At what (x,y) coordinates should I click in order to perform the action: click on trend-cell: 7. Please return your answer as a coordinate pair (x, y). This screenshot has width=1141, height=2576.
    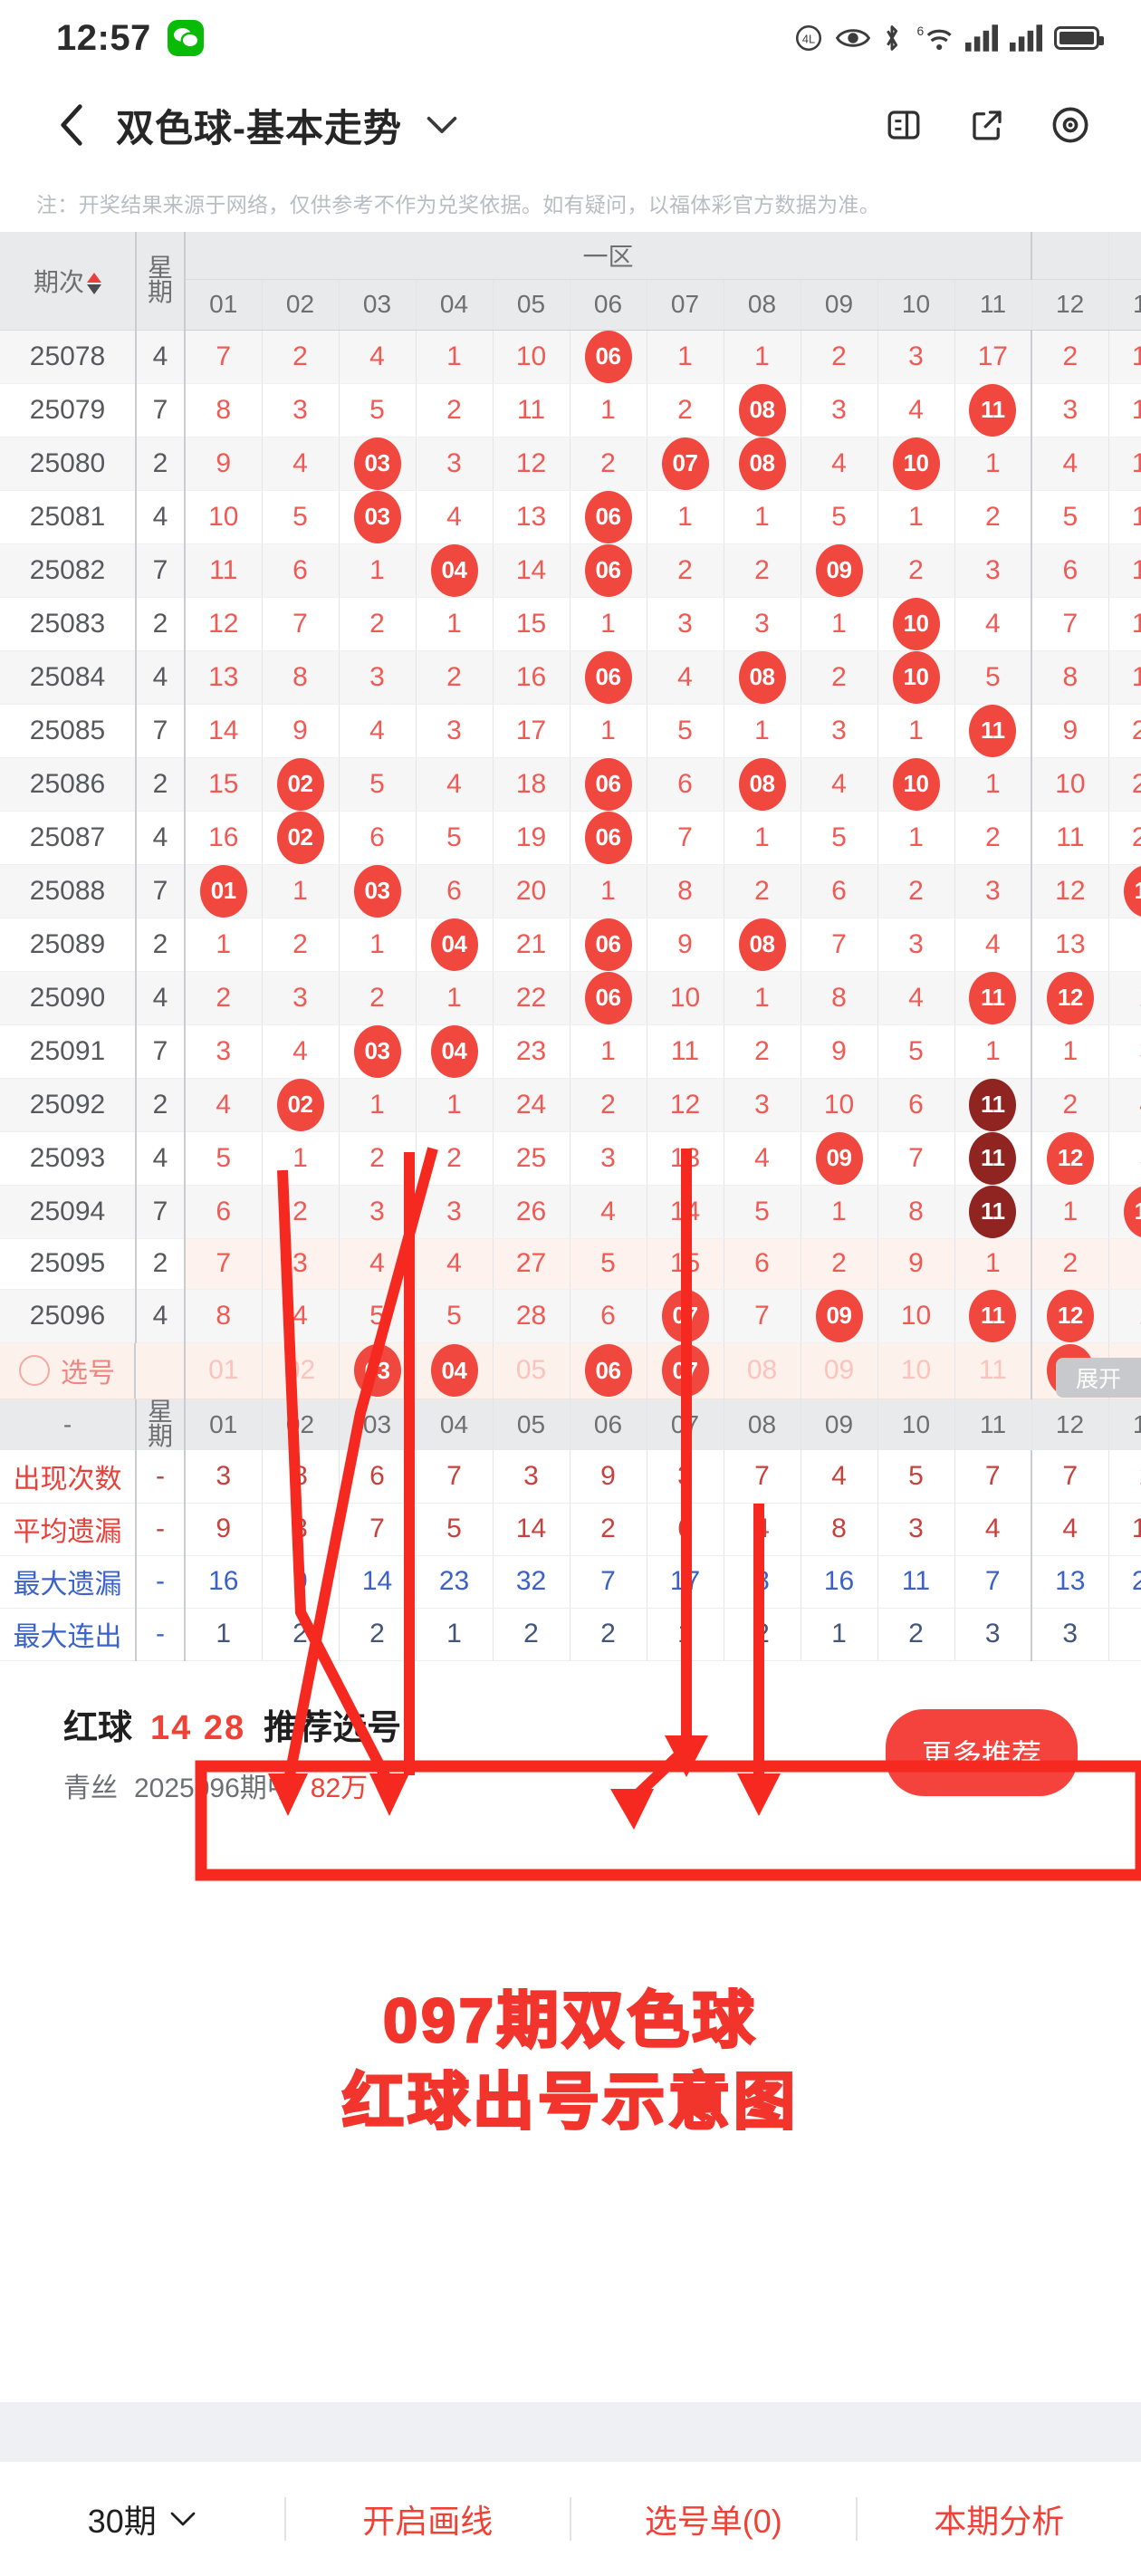
    Looking at the image, I should click on (839, 945).